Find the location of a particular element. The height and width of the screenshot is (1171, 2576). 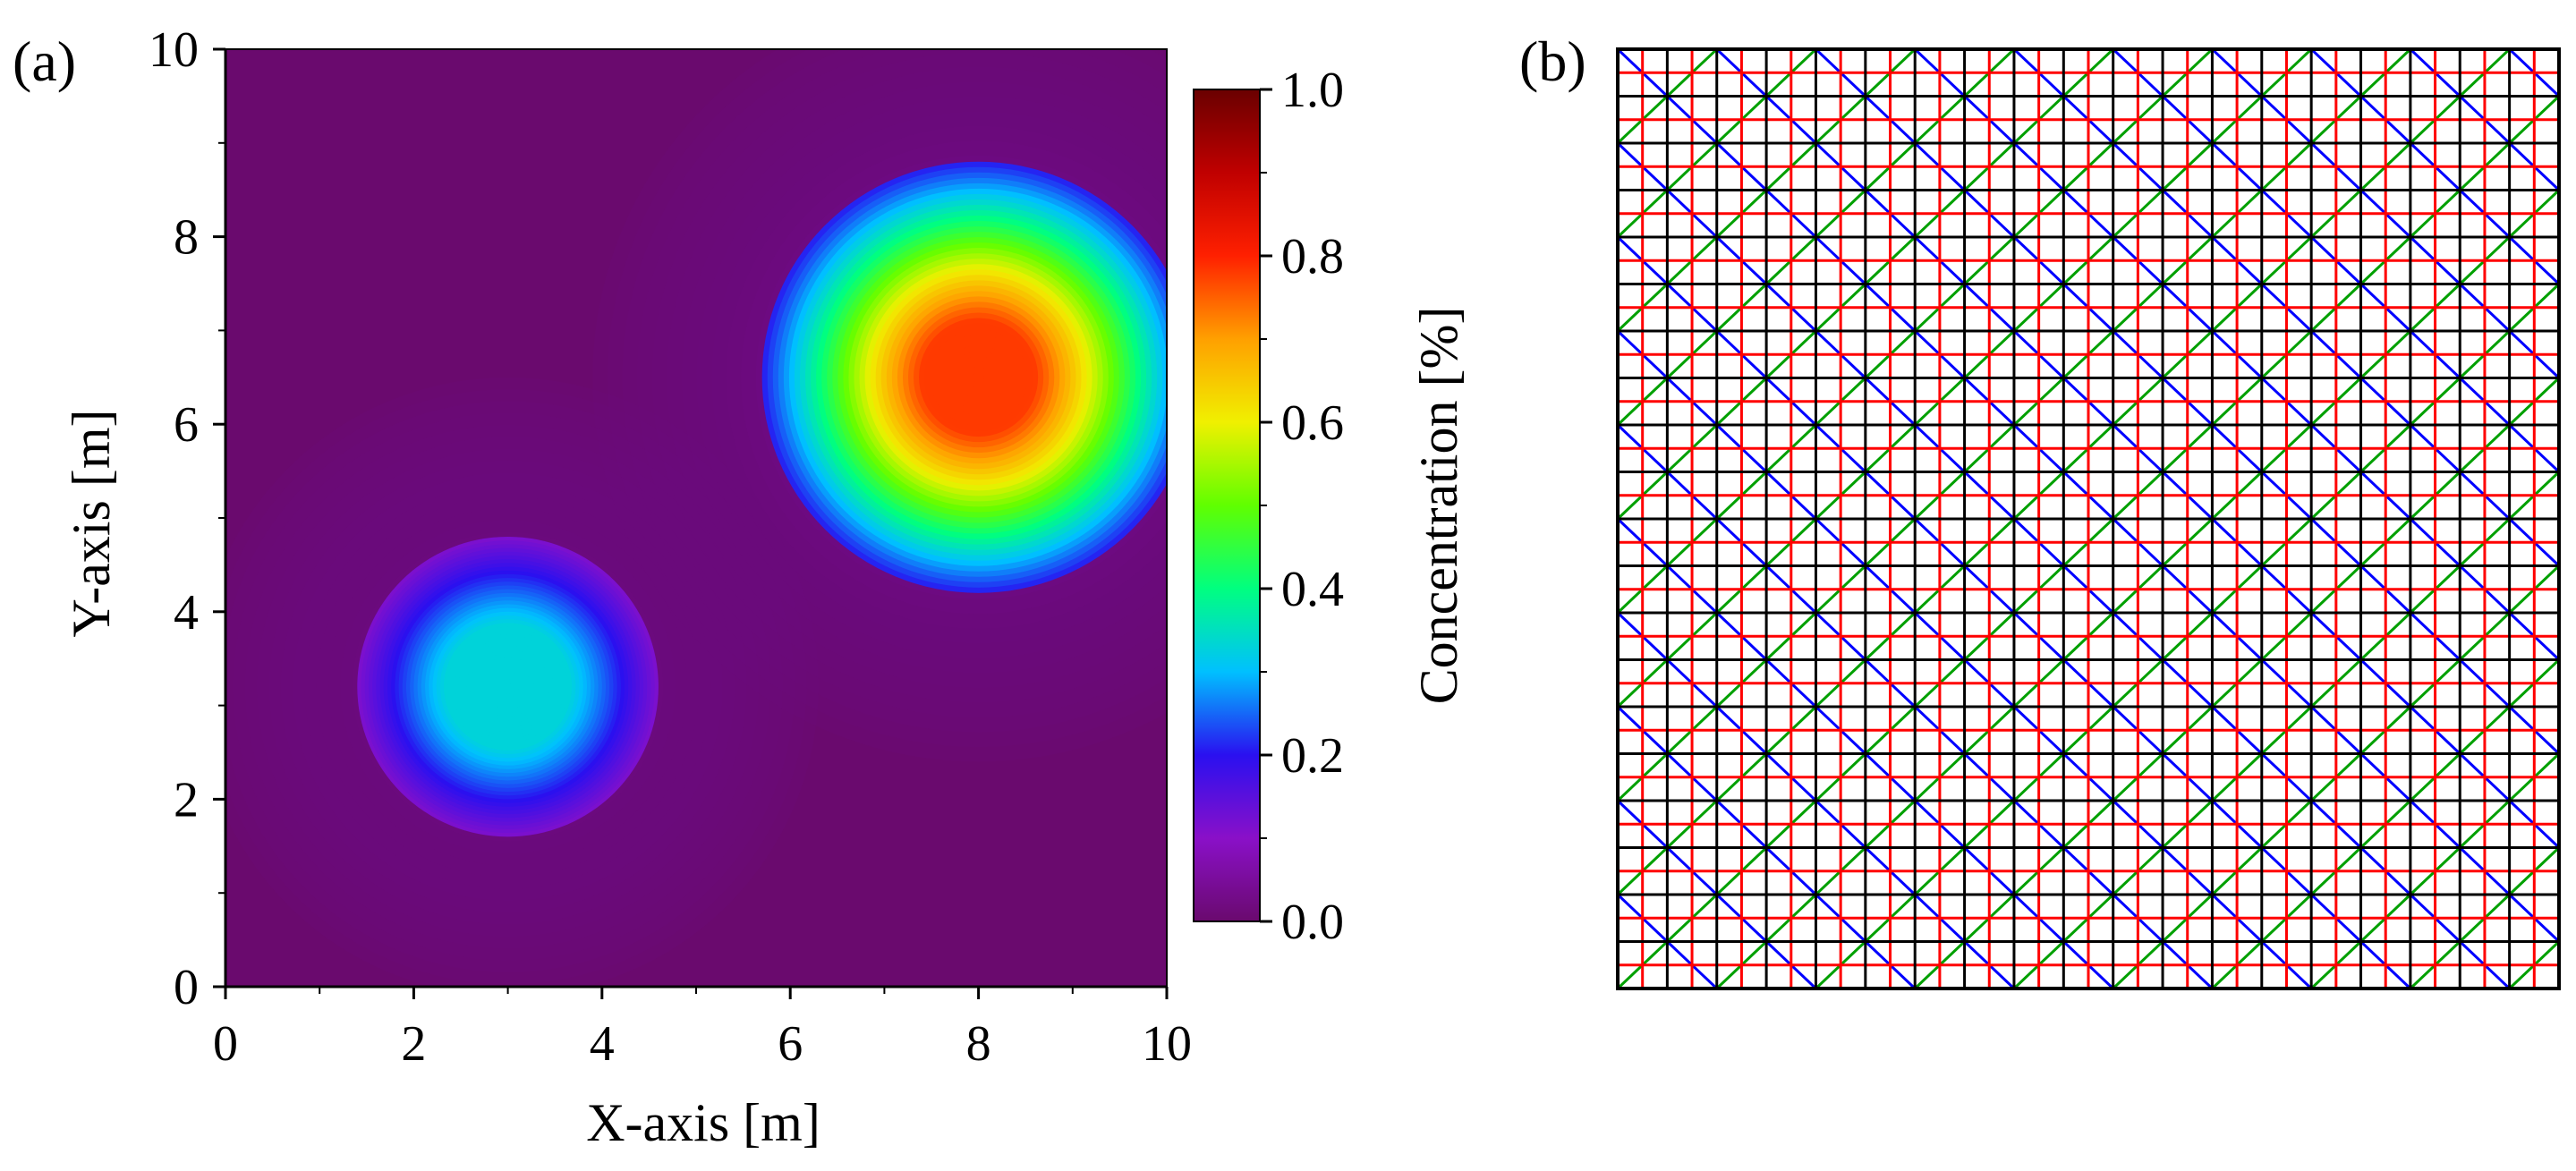

x-tick-label: 6 is located at coordinates (790, 1044).